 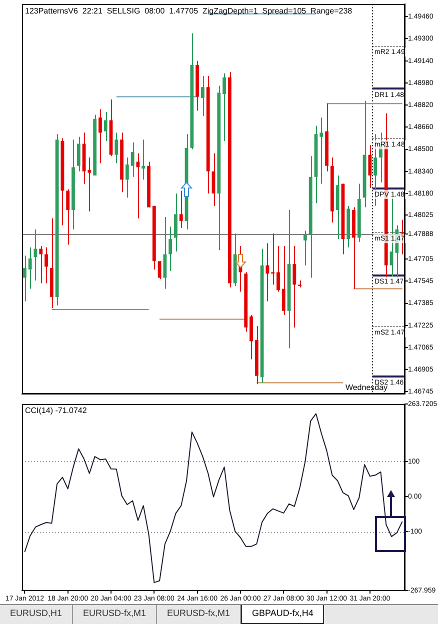 I want to click on annotation: Wednesday, so click(x=366, y=387).